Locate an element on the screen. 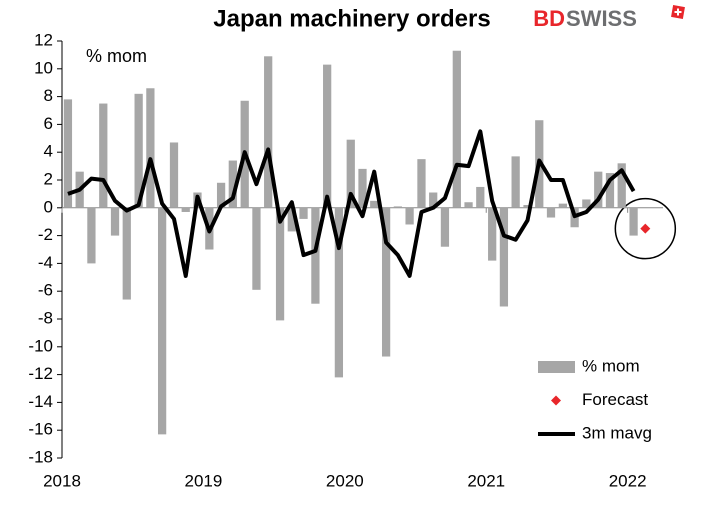 The image size is (701, 505). y-tick-label: -8 is located at coordinates (45, 317).